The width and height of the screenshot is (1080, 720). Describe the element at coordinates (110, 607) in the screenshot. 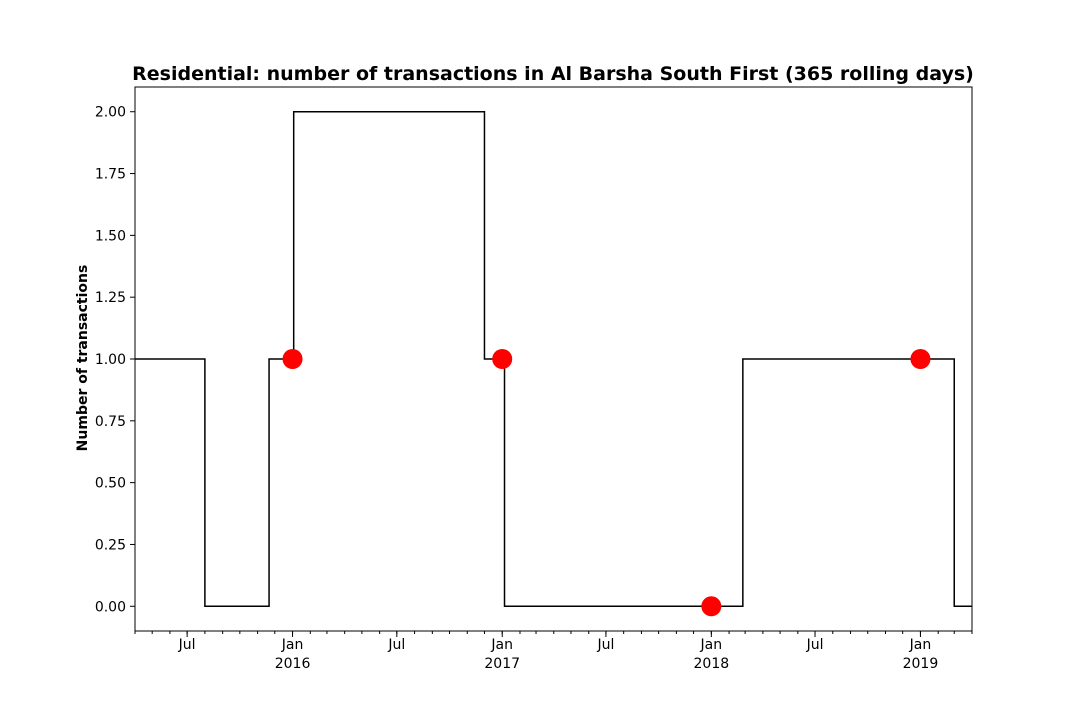

I see `y-tick-label: 0.00` at that location.